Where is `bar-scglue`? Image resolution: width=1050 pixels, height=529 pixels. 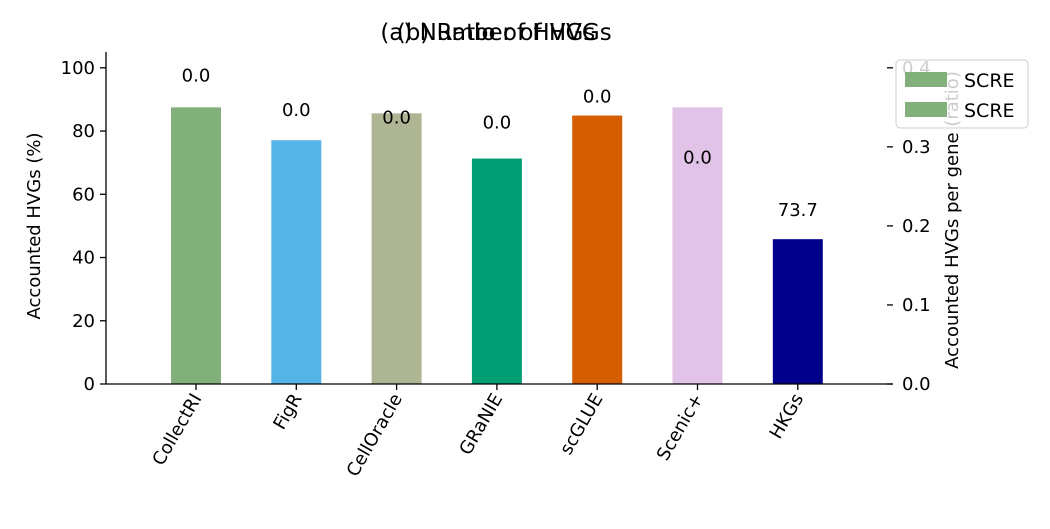 bar-scglue is located at coordinates (597, 249).